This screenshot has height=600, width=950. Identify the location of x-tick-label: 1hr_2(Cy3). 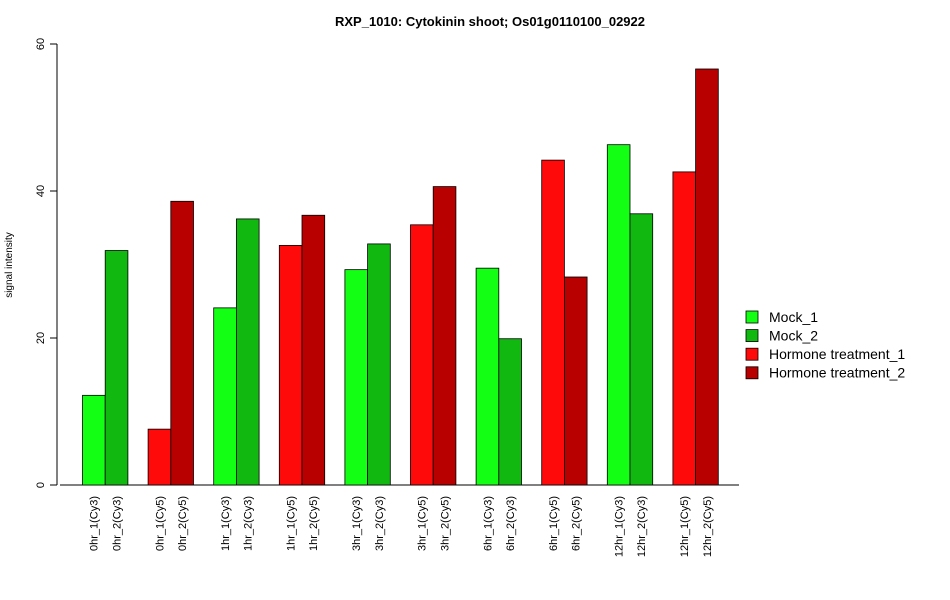
(249, 523).